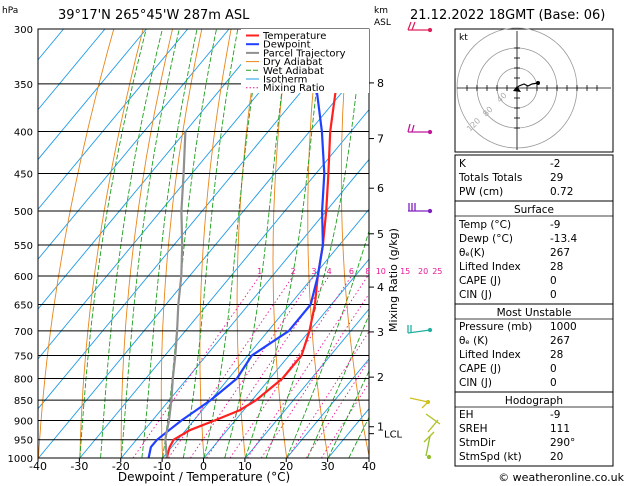 This screenshot has width=629, height=486. What do you see at coordinates (480, 369) in the screenshot?
I see `mu-cape-label: CAPE (J)` at bounding box center [480, 369].